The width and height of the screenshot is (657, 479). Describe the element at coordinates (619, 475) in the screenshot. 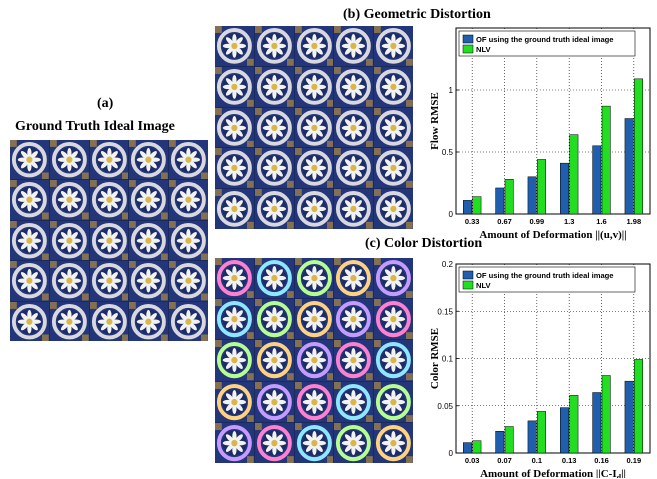

I see `x-axis-label-subscript: d` at that location.